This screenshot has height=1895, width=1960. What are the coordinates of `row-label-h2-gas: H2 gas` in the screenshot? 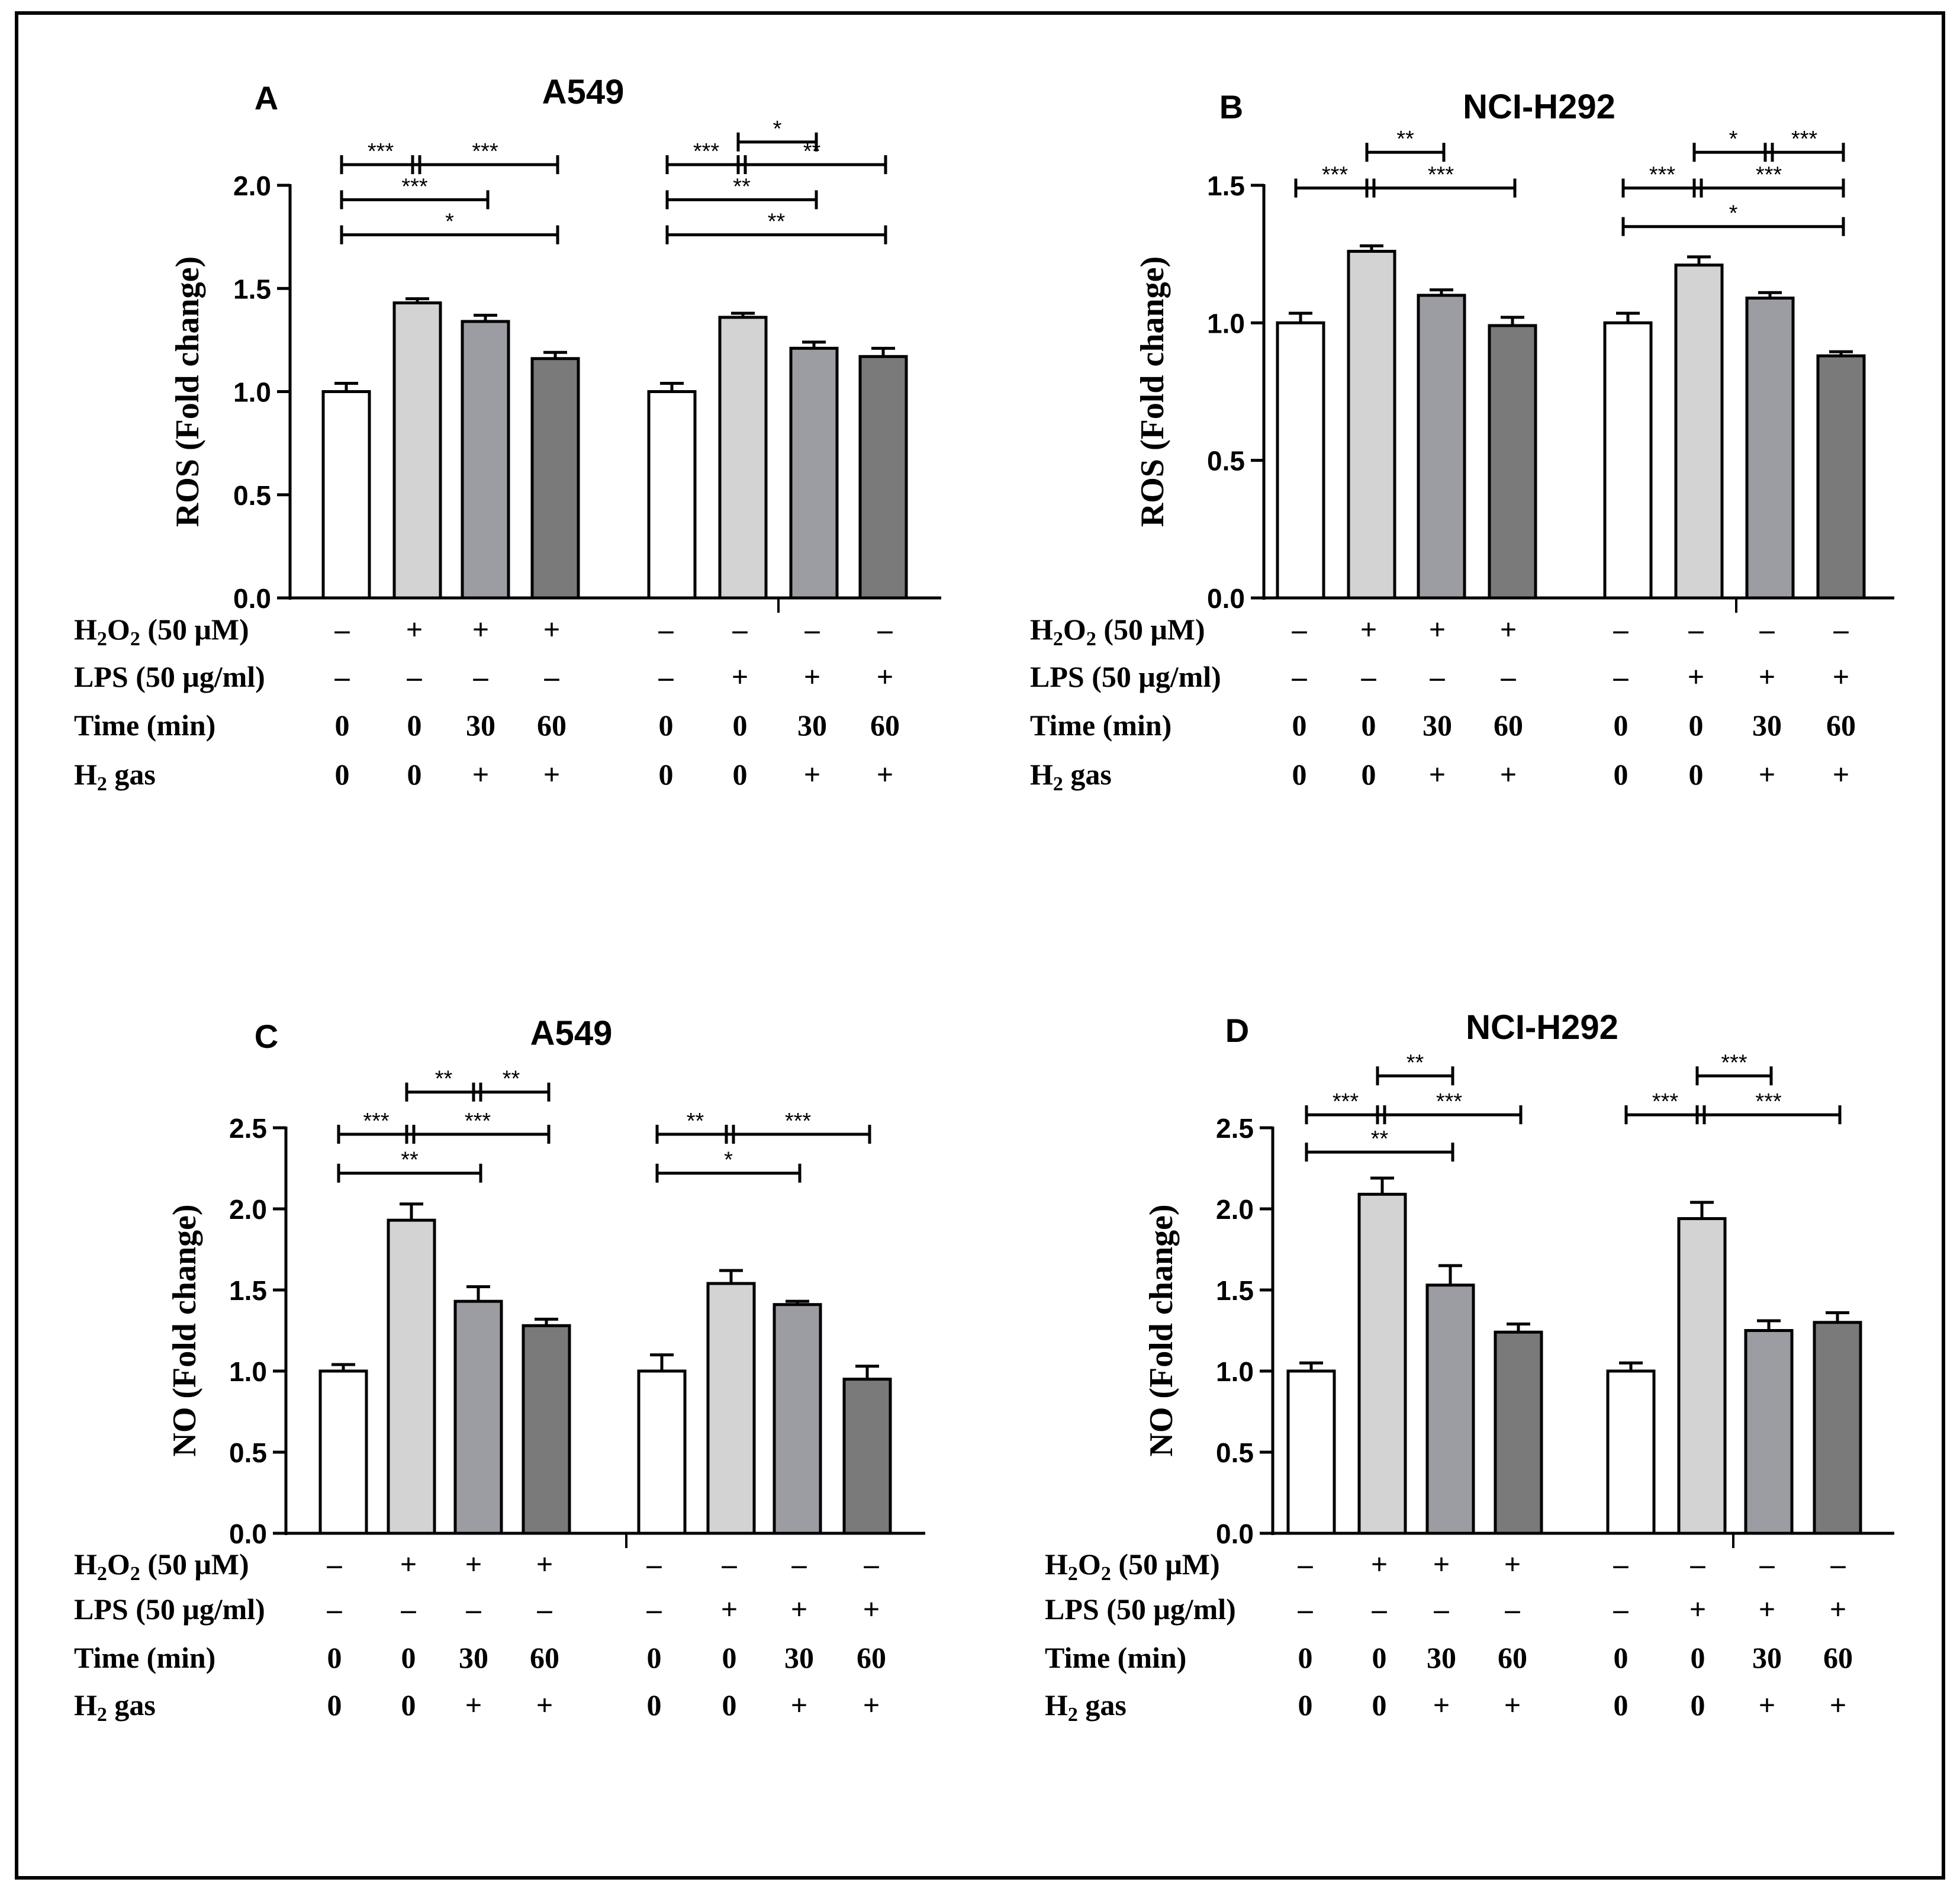 It's located at (1086, 1707).